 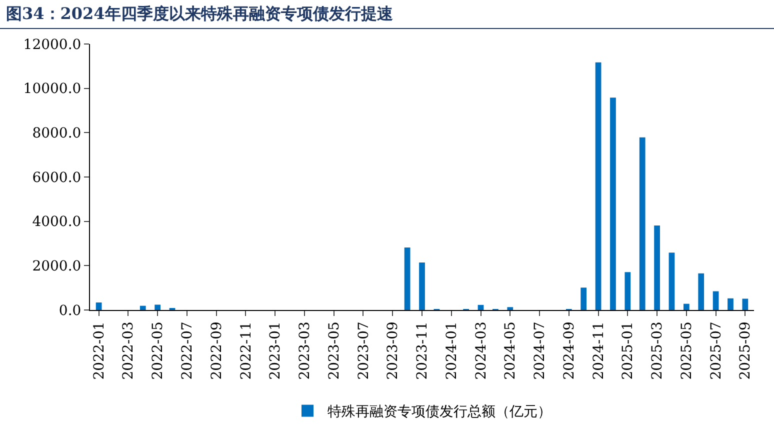 I want to click on y-tick-label: 4000.0, so click(x=57, y=222).